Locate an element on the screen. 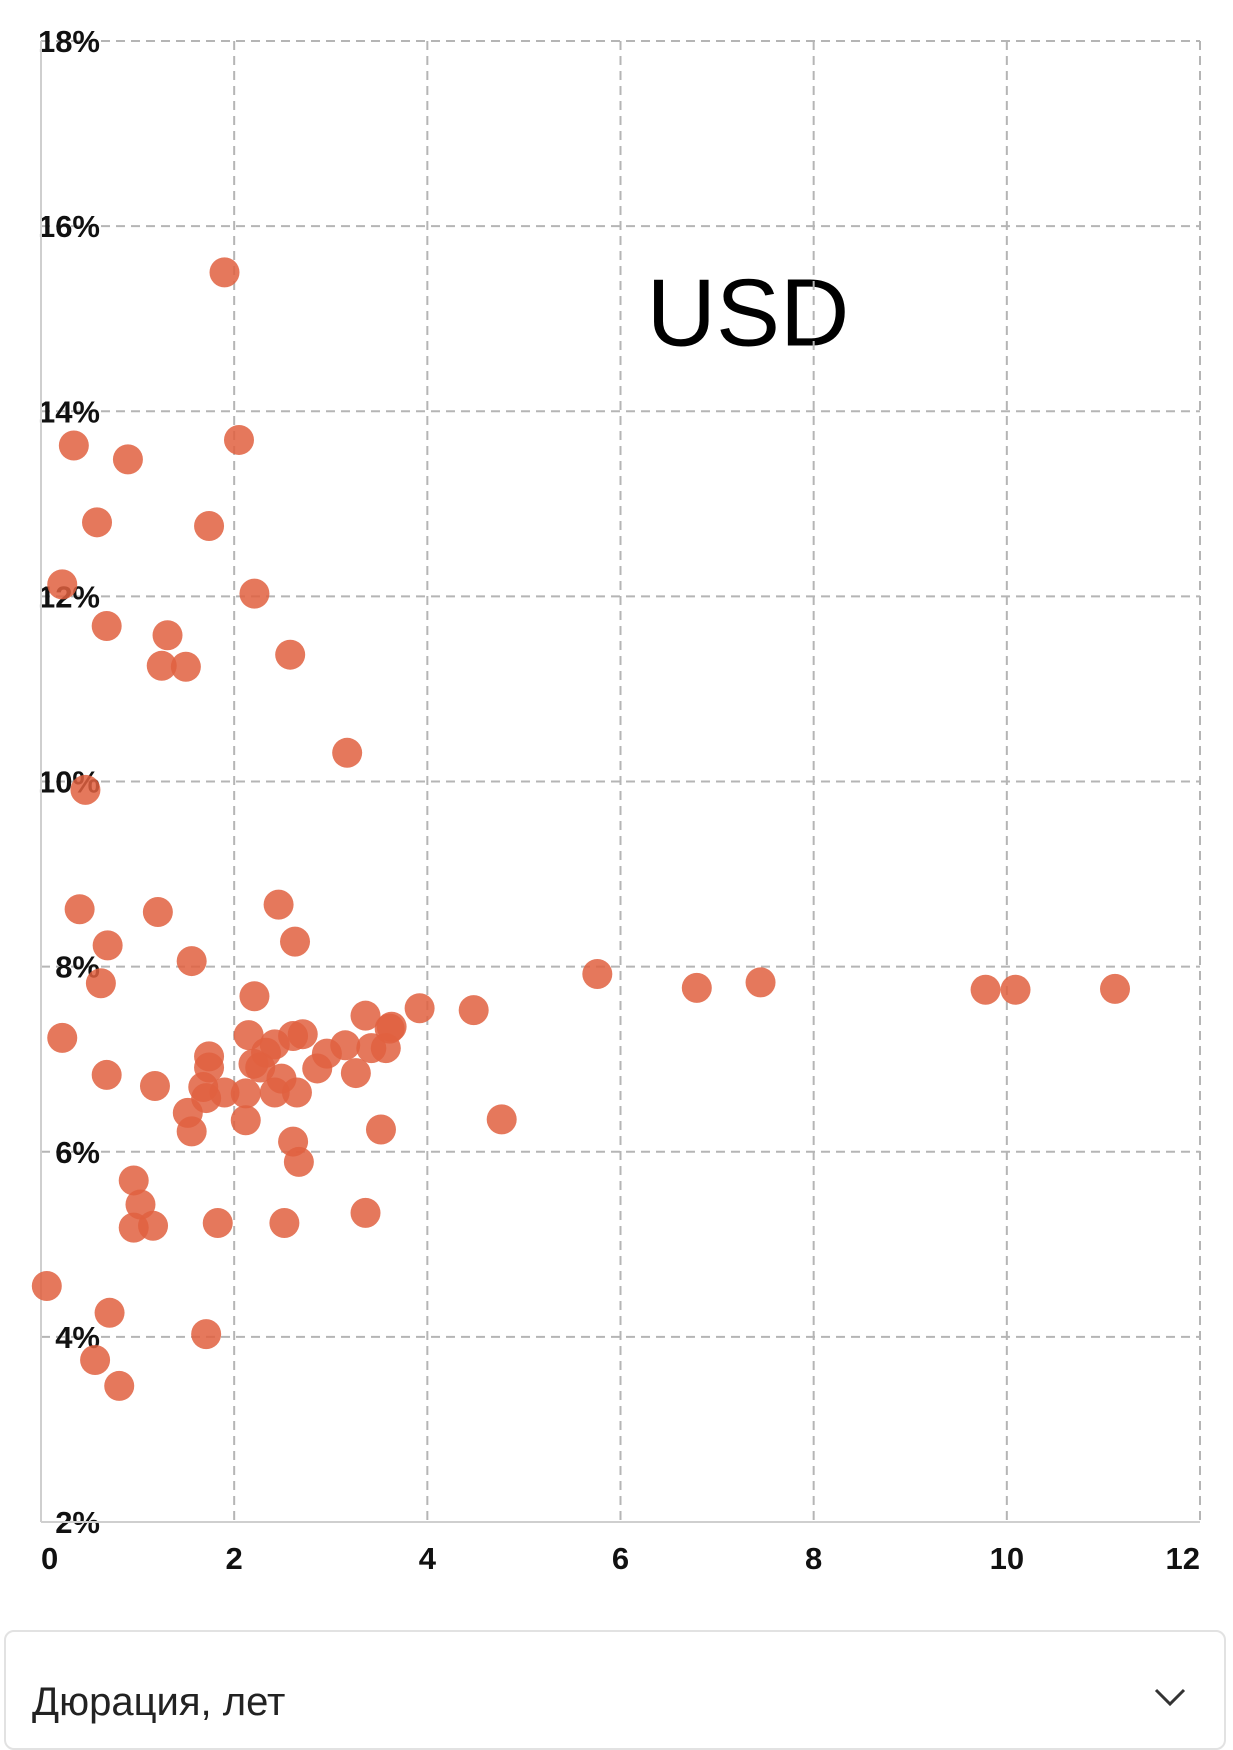 Image resolution: width=1233 pixels, height=1750 pixels. x-tick-label: 12 is located at coordinates (1183, 1558).